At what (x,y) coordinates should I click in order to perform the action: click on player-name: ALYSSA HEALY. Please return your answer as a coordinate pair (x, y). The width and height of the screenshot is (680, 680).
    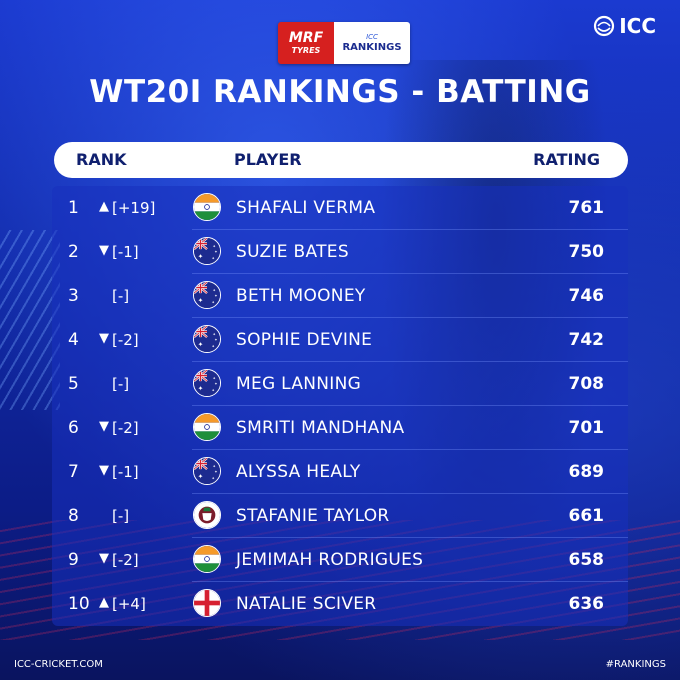
    Looking at the image, I should click on (298, 472).